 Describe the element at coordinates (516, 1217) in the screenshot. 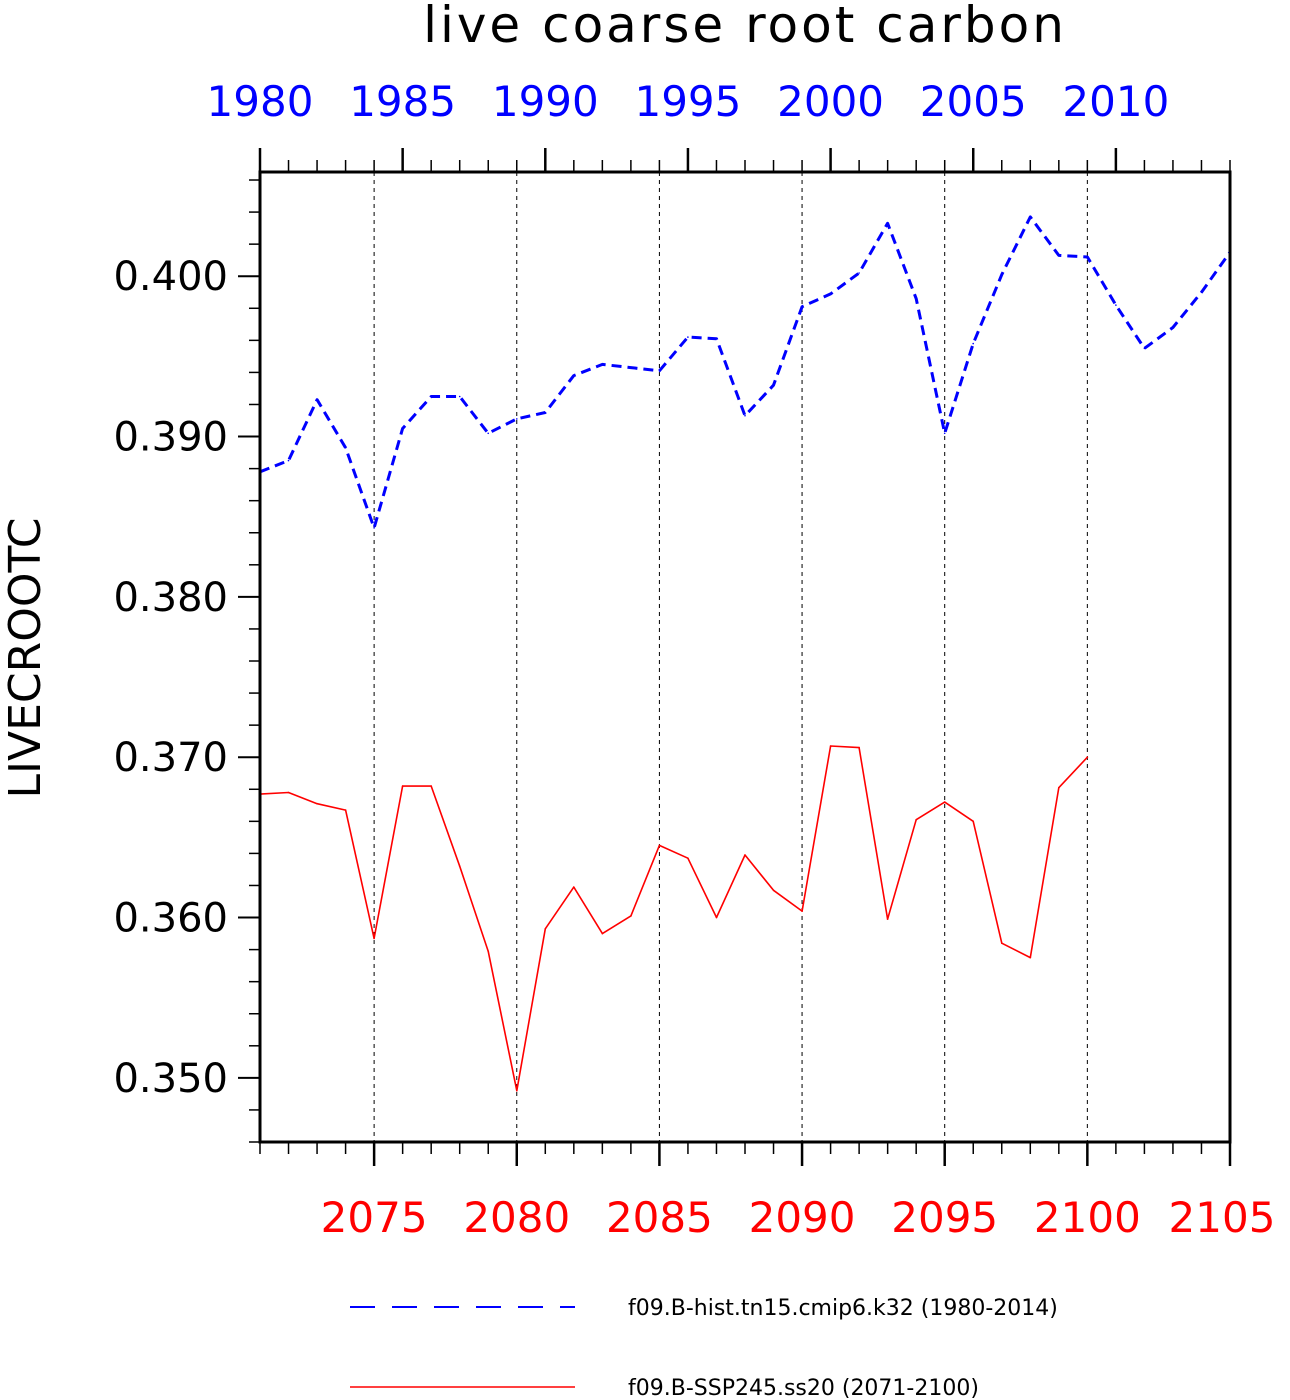

I see `bottom-tick-label: 2080` at that location.